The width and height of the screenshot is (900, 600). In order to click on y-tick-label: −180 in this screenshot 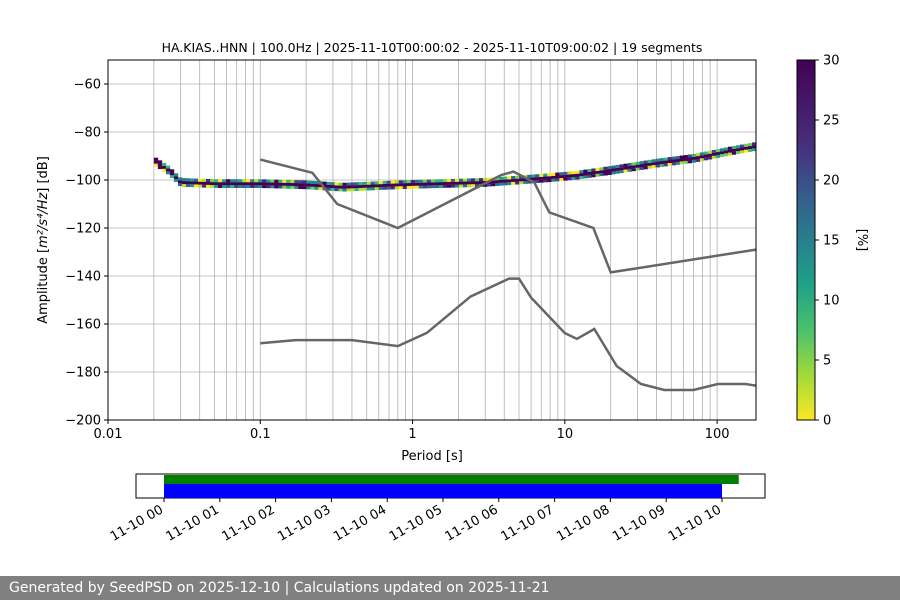, I will do `click(83, 373)`.